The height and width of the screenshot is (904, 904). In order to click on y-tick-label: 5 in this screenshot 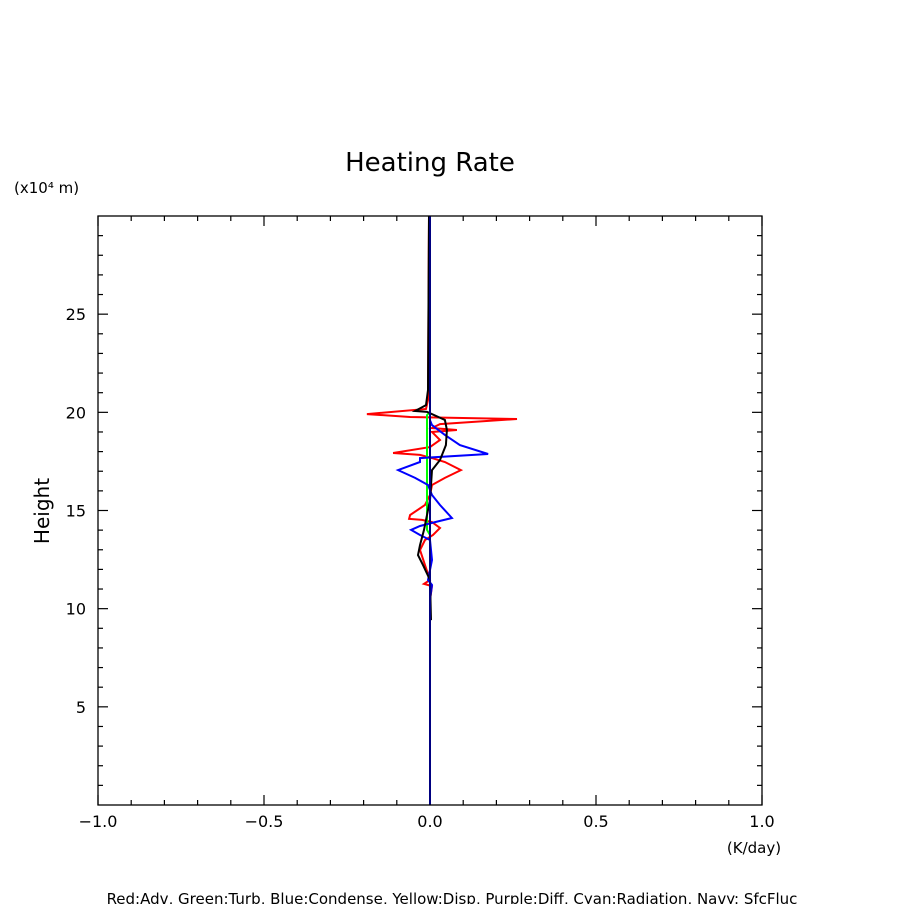, I will do `click(81, 707)`.